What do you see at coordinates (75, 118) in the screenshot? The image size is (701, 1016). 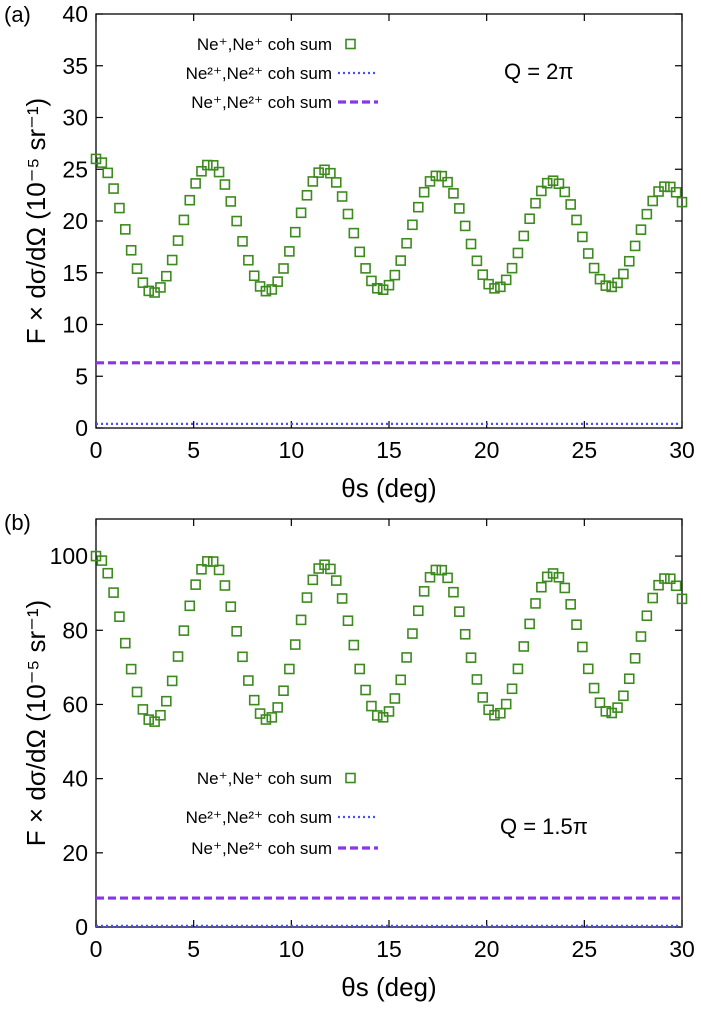 I see `y-tick-label: 30` at bounding box center [75, 118].